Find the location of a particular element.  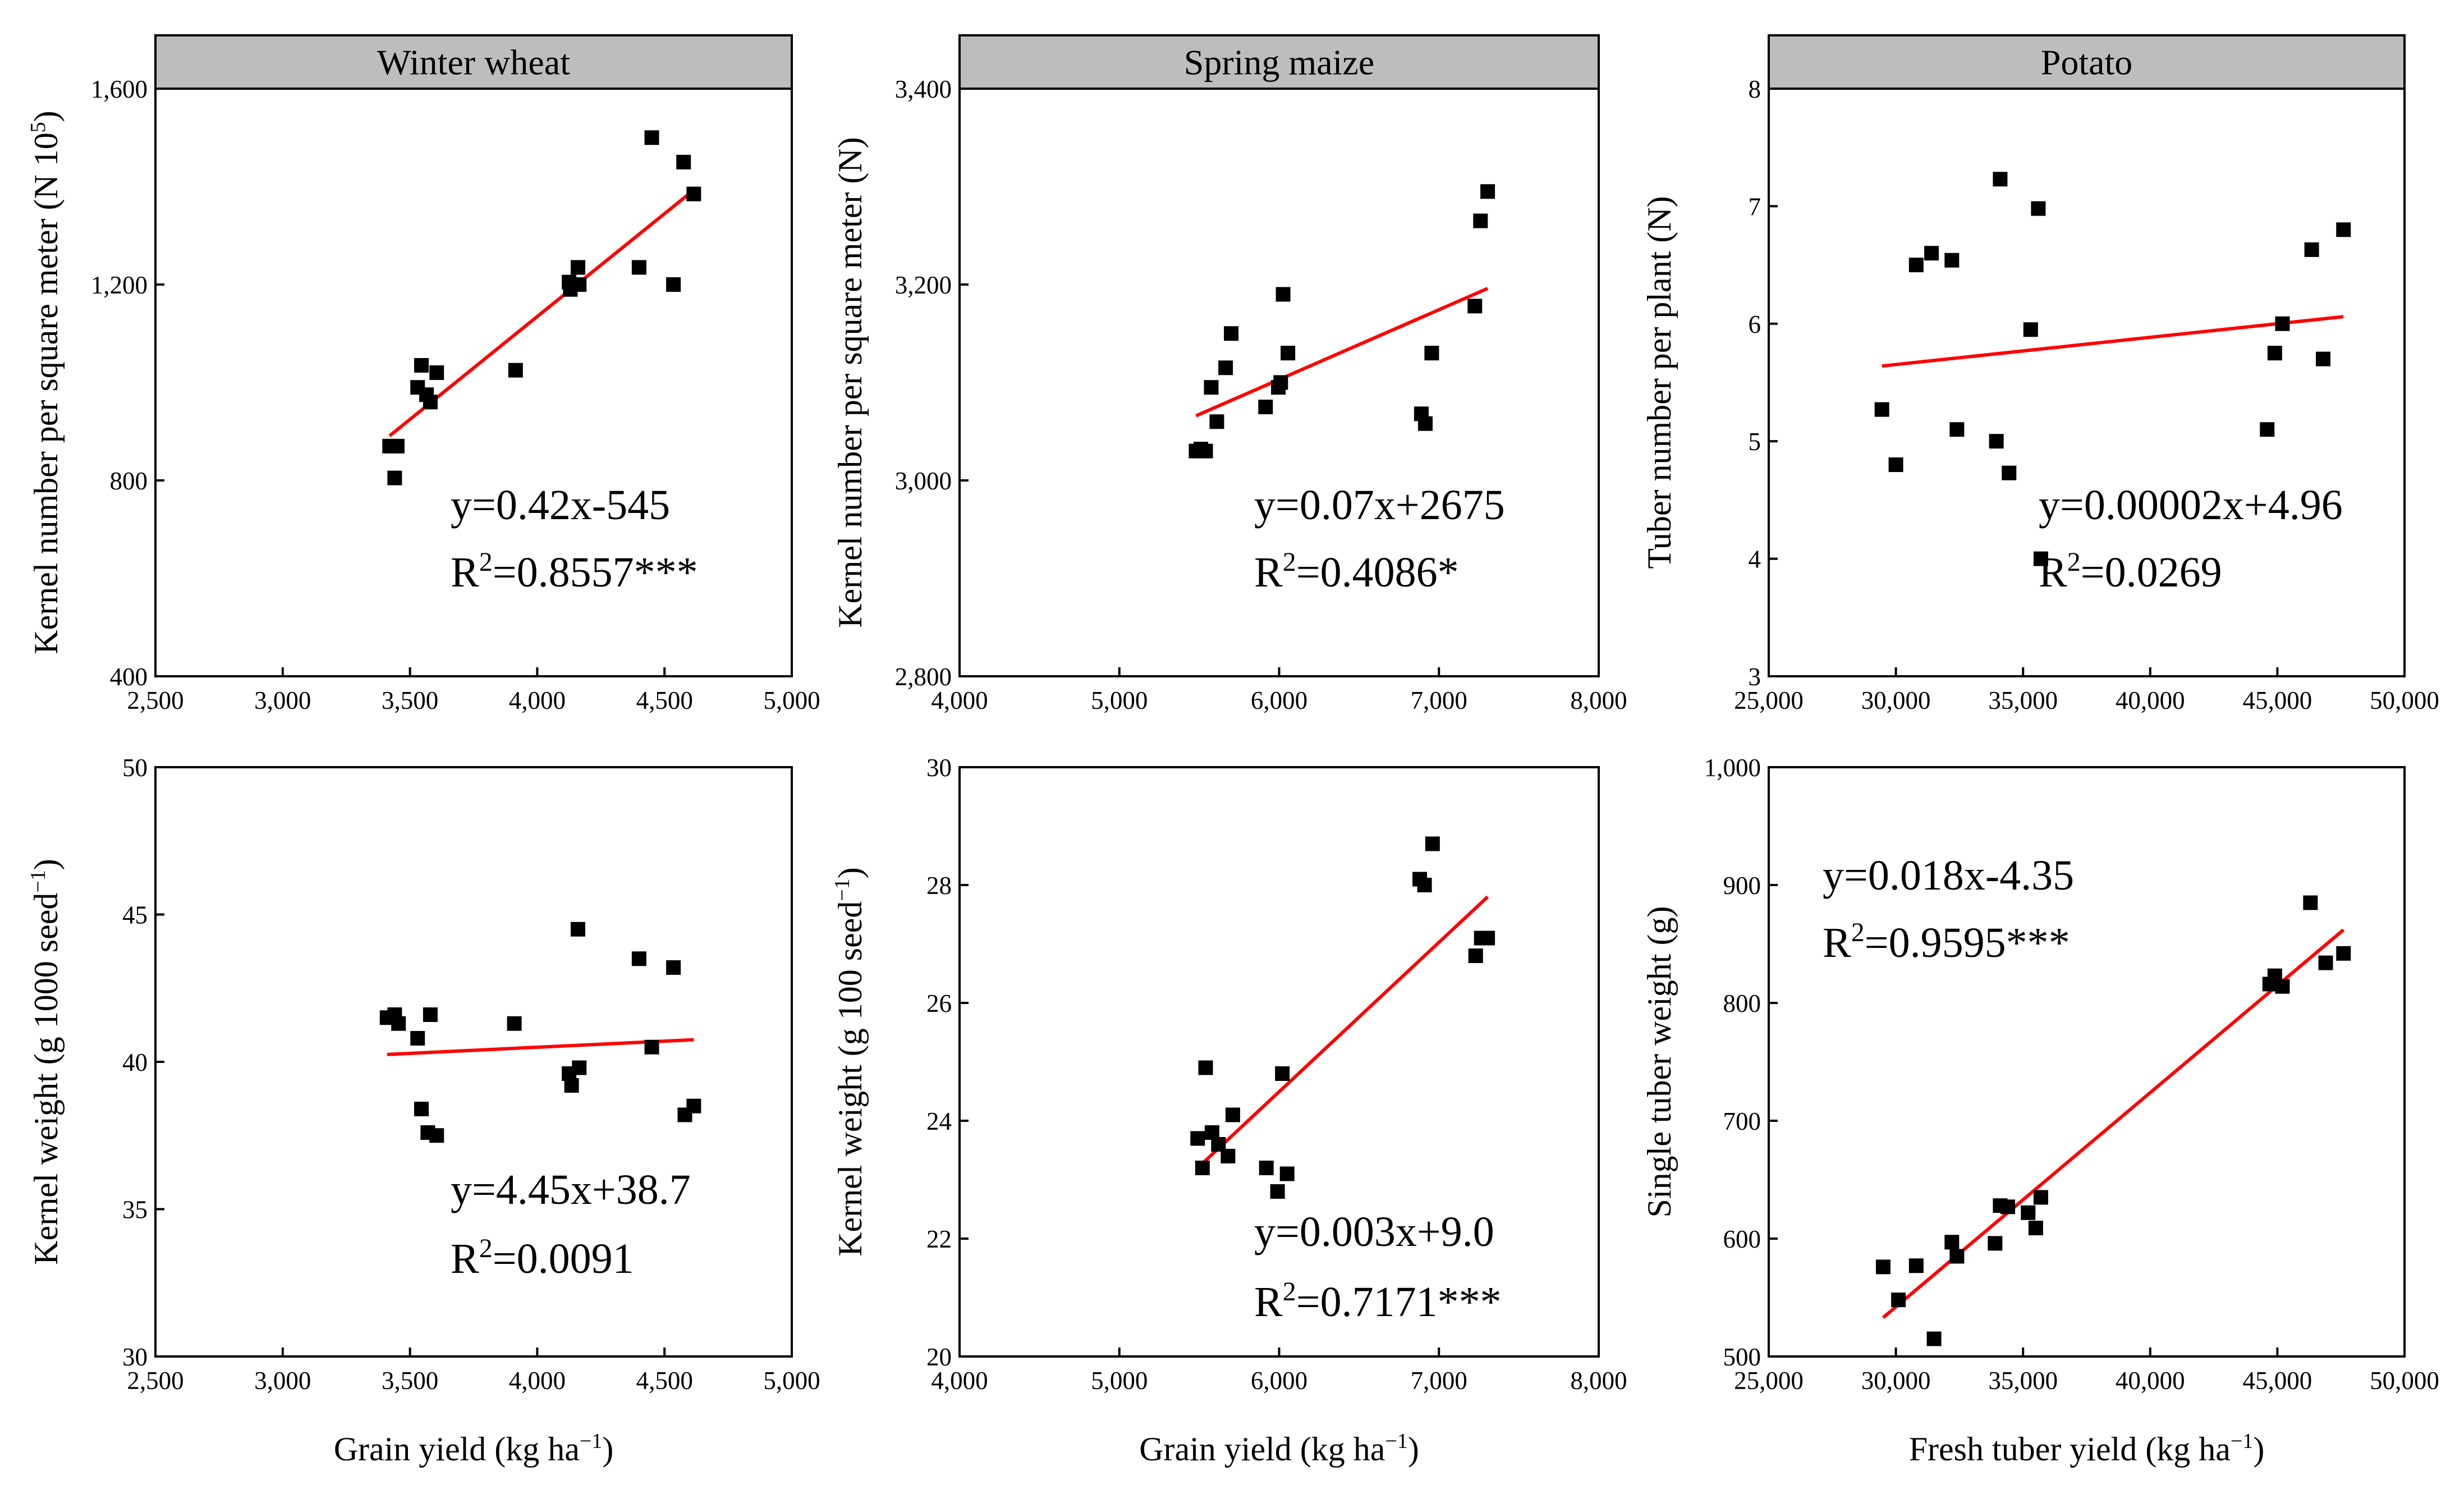

y-tick-label: 1,000 is located at coordinates (1732, 768).